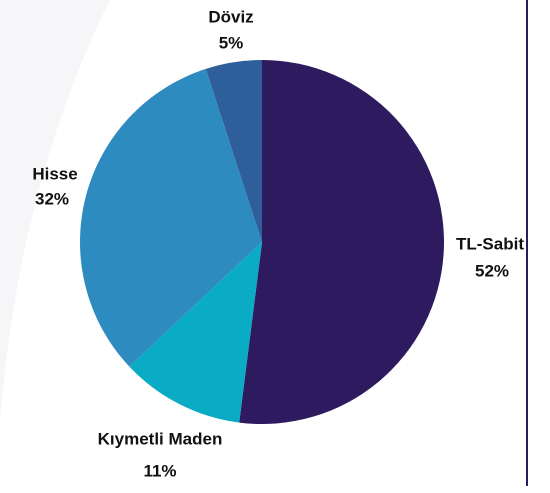  I want to click on slice-label: TL-Sabit, so click(490, 243).